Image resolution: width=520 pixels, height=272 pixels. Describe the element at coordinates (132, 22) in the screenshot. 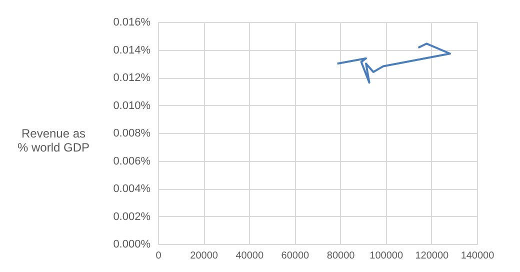

I see `y-tick-label: 0.016%` at that location.